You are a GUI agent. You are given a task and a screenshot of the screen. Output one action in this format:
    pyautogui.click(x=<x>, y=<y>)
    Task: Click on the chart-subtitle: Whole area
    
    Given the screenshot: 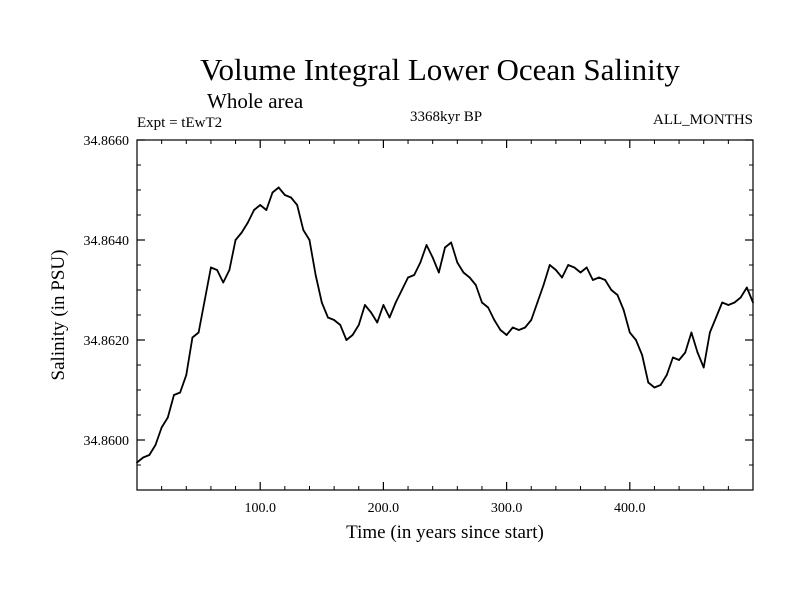 What is the action you would take?
    pyautogui.click(x=255, y=101)
    